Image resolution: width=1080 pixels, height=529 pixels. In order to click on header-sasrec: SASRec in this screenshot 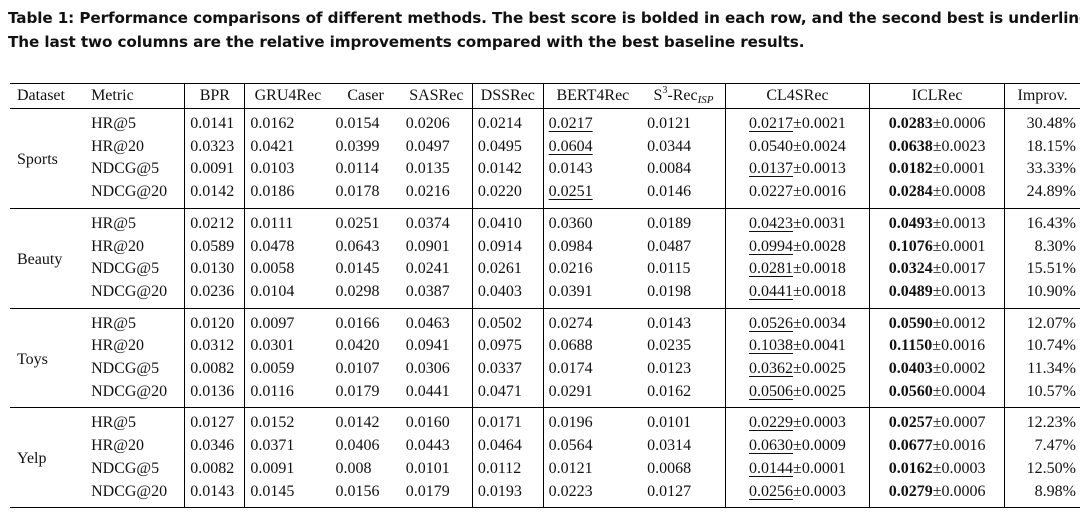, I will do `click(436, 95)`.